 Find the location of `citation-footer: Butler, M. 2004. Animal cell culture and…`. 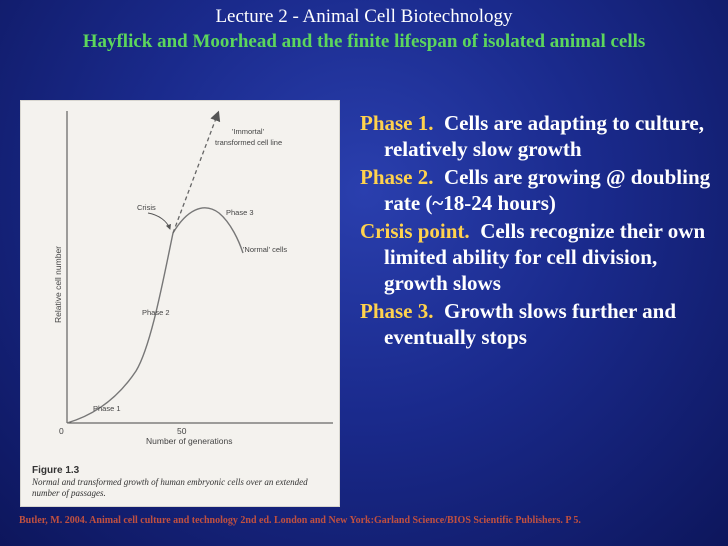

citation-footer: Butler, M. 2004. Animal cell culture and… is located at coordinates (300, 520).